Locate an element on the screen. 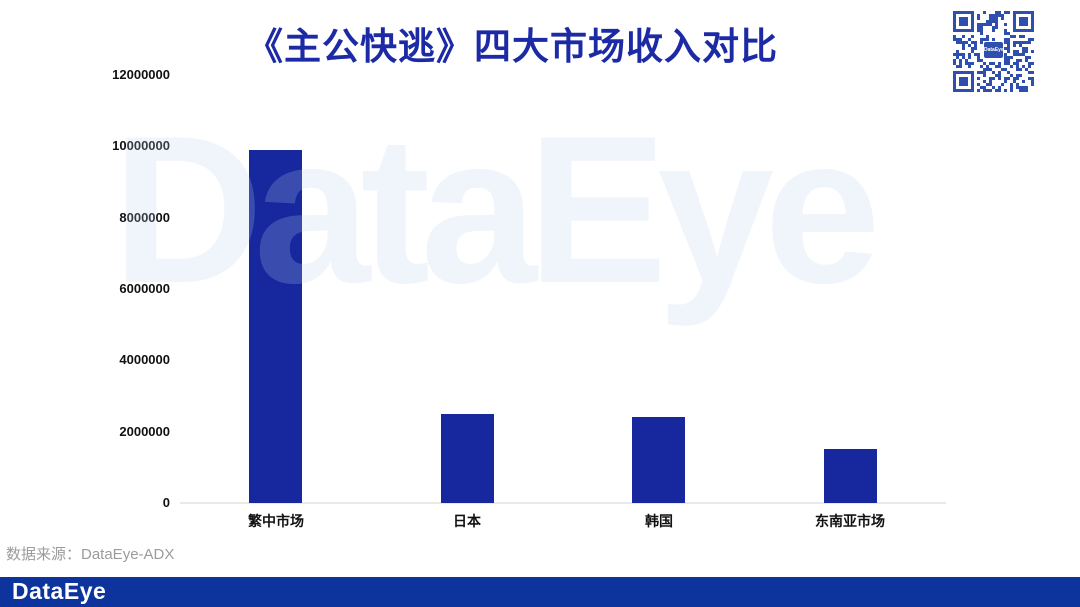 This screenshot has width=1080, height=607. y-tick-label: 0 is located at coordinates (166, 502).